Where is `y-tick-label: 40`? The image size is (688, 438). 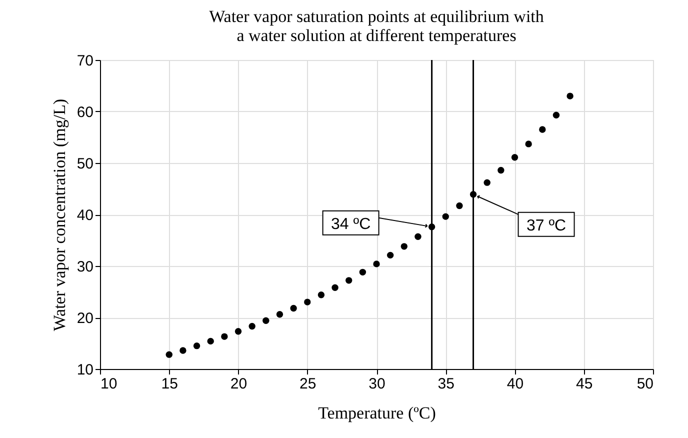
y-tick-label: 40 is located at coordinates (85, 215).